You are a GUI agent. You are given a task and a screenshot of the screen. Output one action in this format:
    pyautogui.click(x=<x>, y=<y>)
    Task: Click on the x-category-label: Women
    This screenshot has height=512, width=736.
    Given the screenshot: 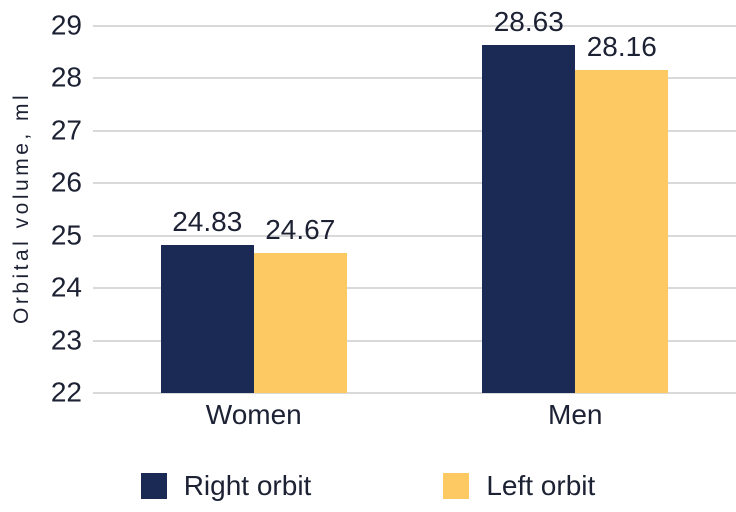 What is the action you would take?
    pyautogui.click(x=253, y=414)
    